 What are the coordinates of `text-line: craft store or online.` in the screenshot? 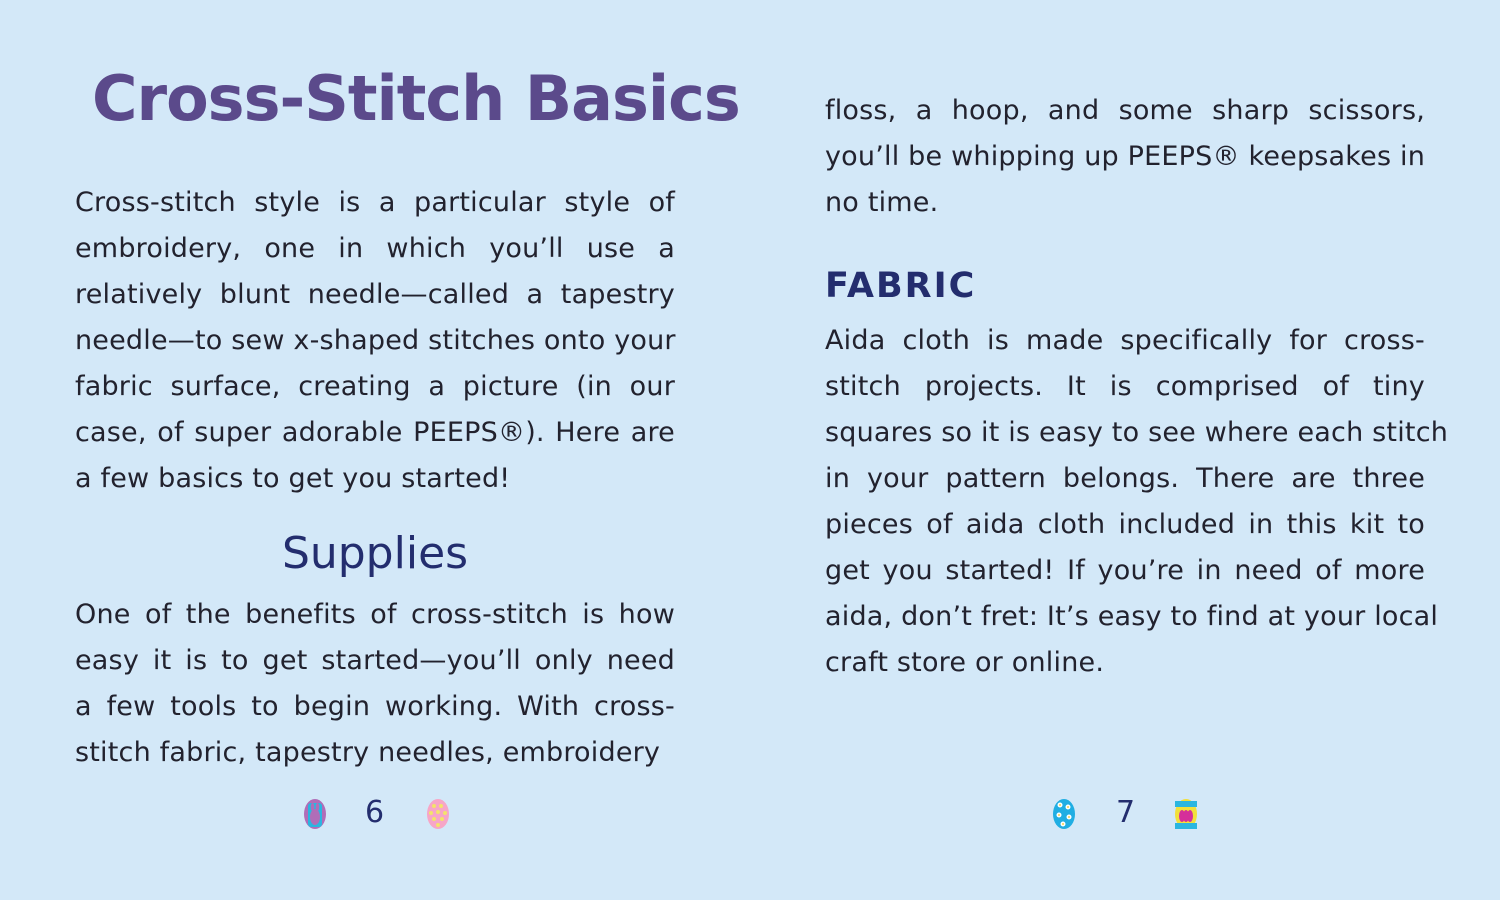 It's located at (965, 662).